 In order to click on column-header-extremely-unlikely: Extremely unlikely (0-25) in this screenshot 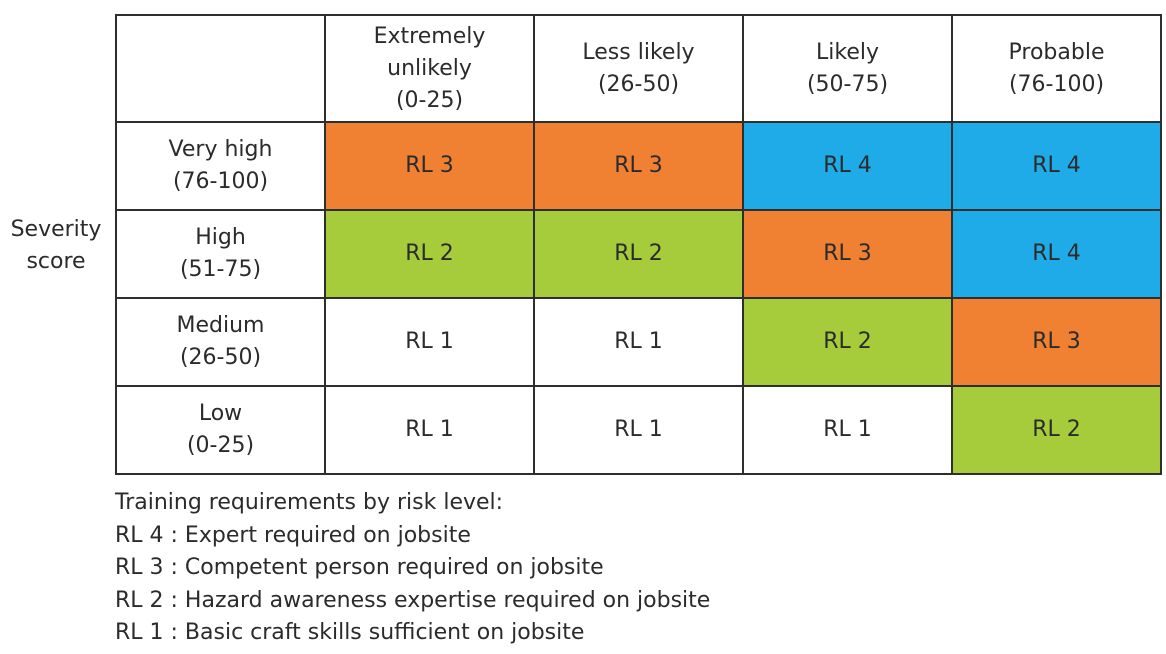, I will do `click(429, 68)`.